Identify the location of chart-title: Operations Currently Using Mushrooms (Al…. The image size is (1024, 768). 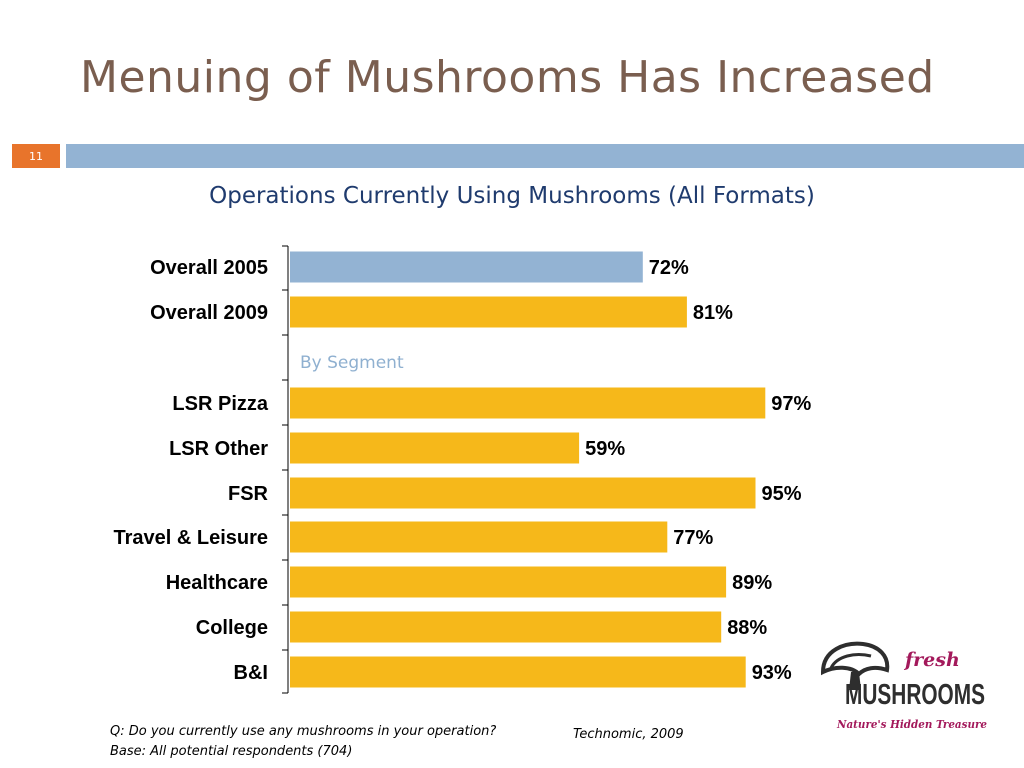
(512, 196).